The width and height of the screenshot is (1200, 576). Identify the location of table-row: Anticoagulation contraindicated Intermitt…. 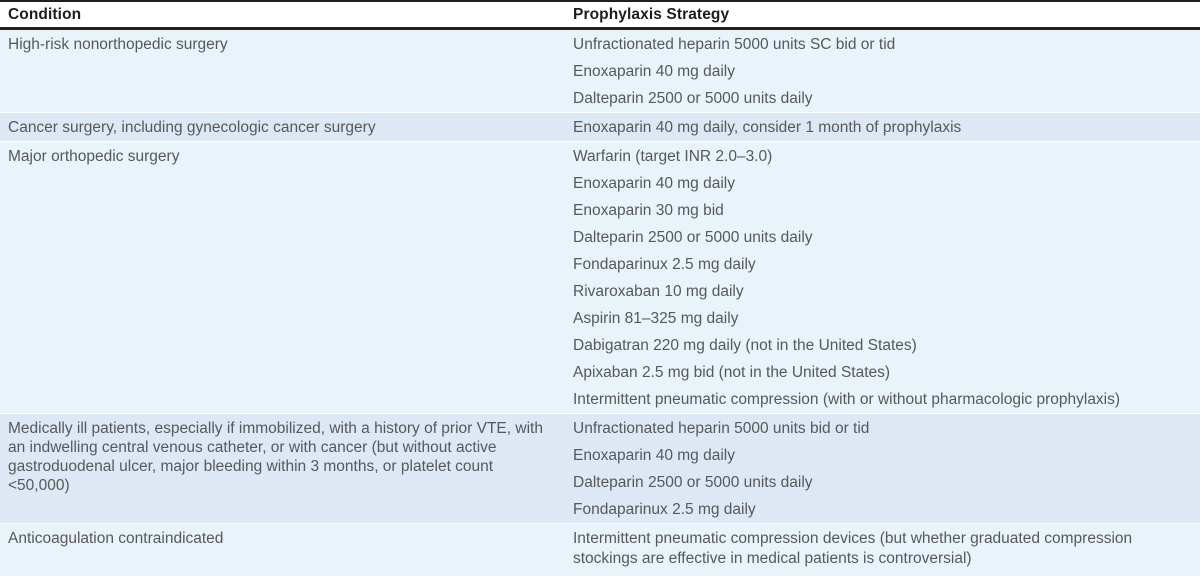
(600, 550).